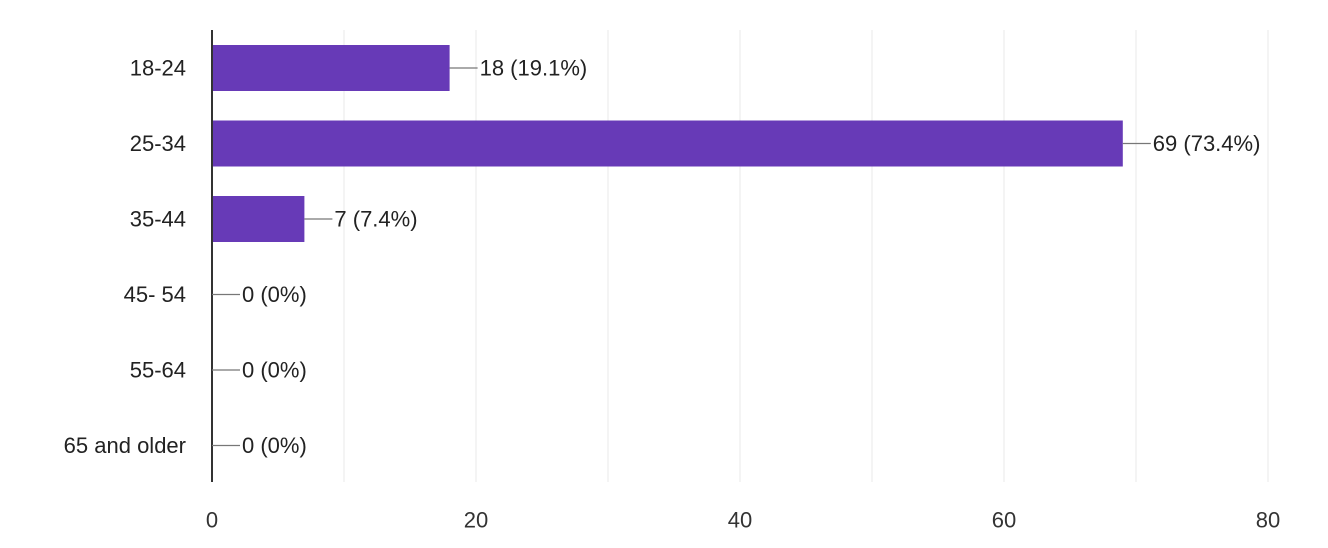 The width and height of the screenshot is (1328, 548). Describe the element at coordinates (158, 68) in the screenshot. I see `category-label: 18-24` at that location.